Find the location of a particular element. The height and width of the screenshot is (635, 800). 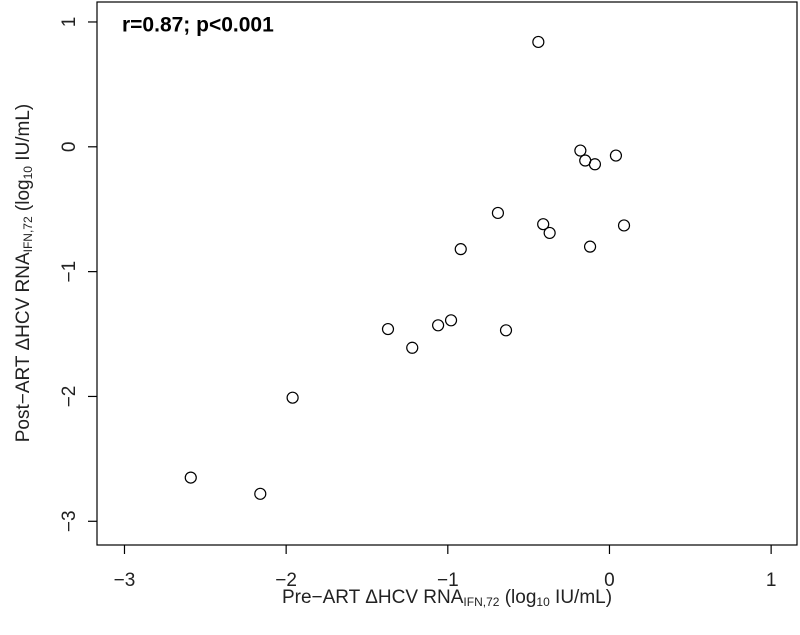

x-tick-label: 1 is located at coordinates (771, 580).